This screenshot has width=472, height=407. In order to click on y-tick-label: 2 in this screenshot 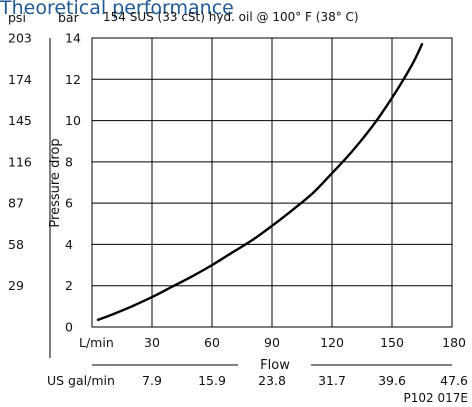, I will do `click(69, 285)`.